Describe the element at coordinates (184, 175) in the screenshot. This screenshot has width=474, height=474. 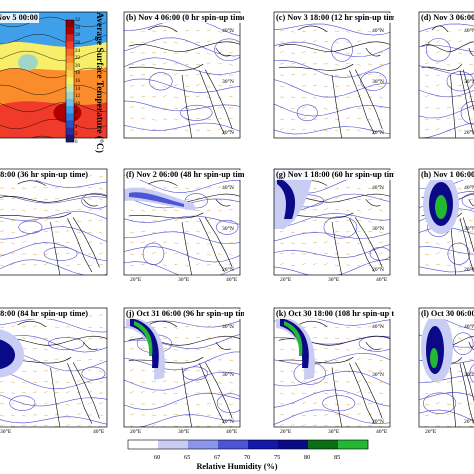
I see `panel-title: (f) Nov 2 06:00 (48 hr spin-up time)` at that location.